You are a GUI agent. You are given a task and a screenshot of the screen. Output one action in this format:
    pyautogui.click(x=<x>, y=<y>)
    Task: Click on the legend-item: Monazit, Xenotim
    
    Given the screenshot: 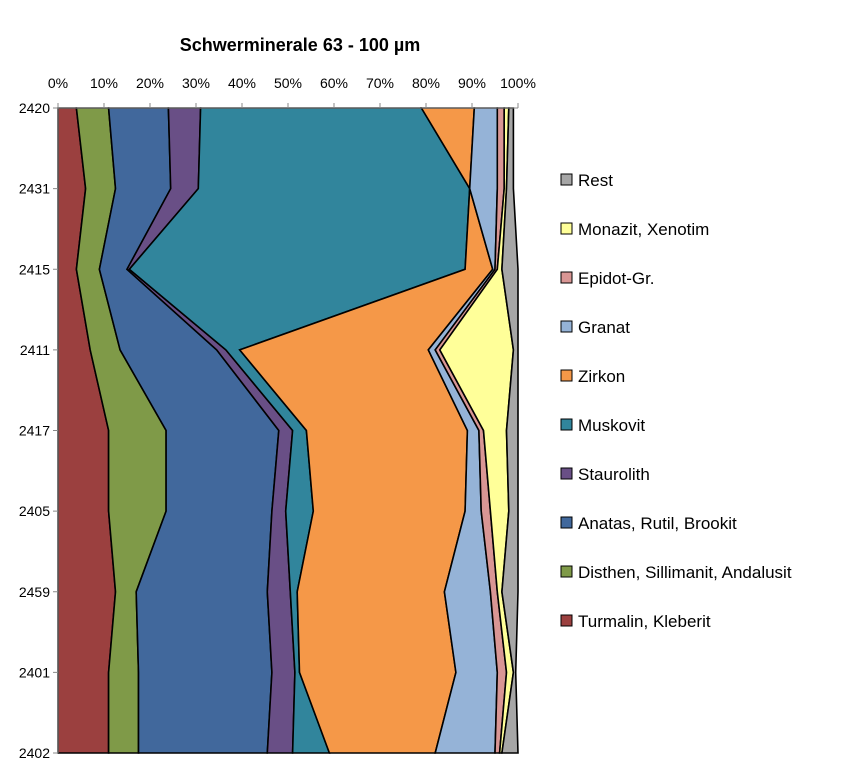 What is the action you would take?
    pyautogui.click(x=634, y=229)
    